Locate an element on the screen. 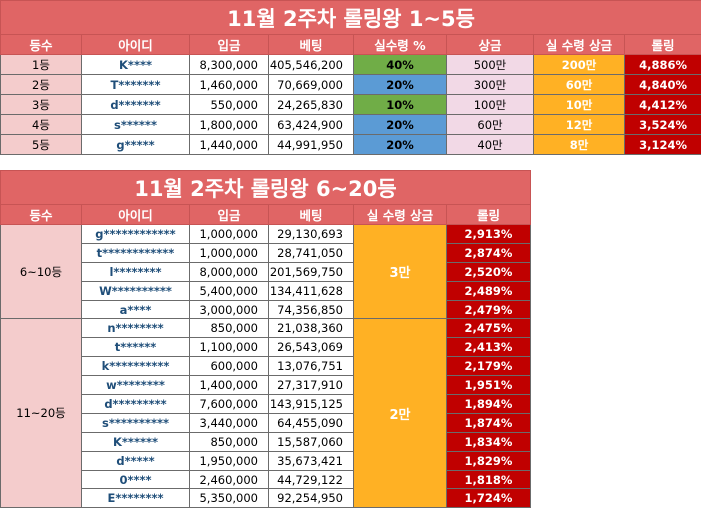  id-cell: T******* is located at coordinates (135, 84).